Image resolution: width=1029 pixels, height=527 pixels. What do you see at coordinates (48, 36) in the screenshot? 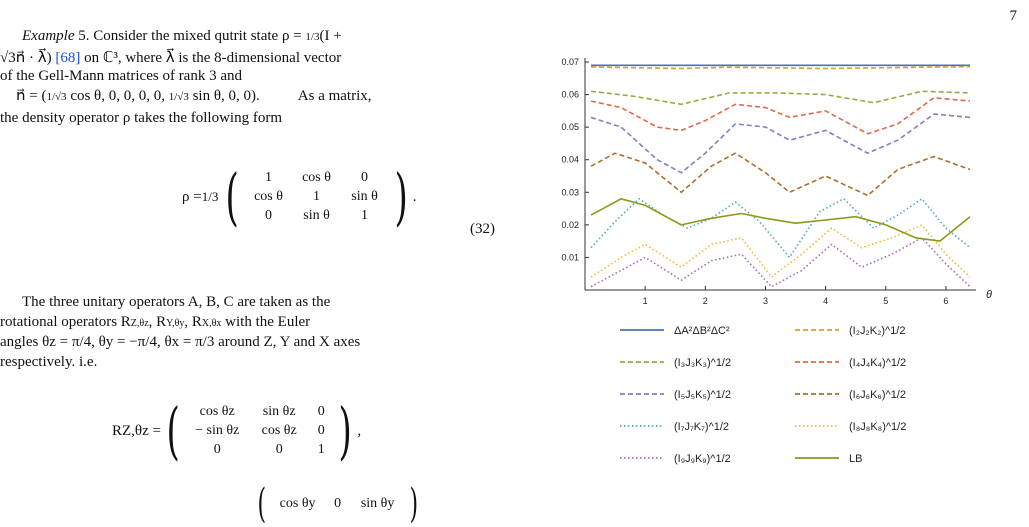
I see `example-label: Example` at bounding box center [48, 36].